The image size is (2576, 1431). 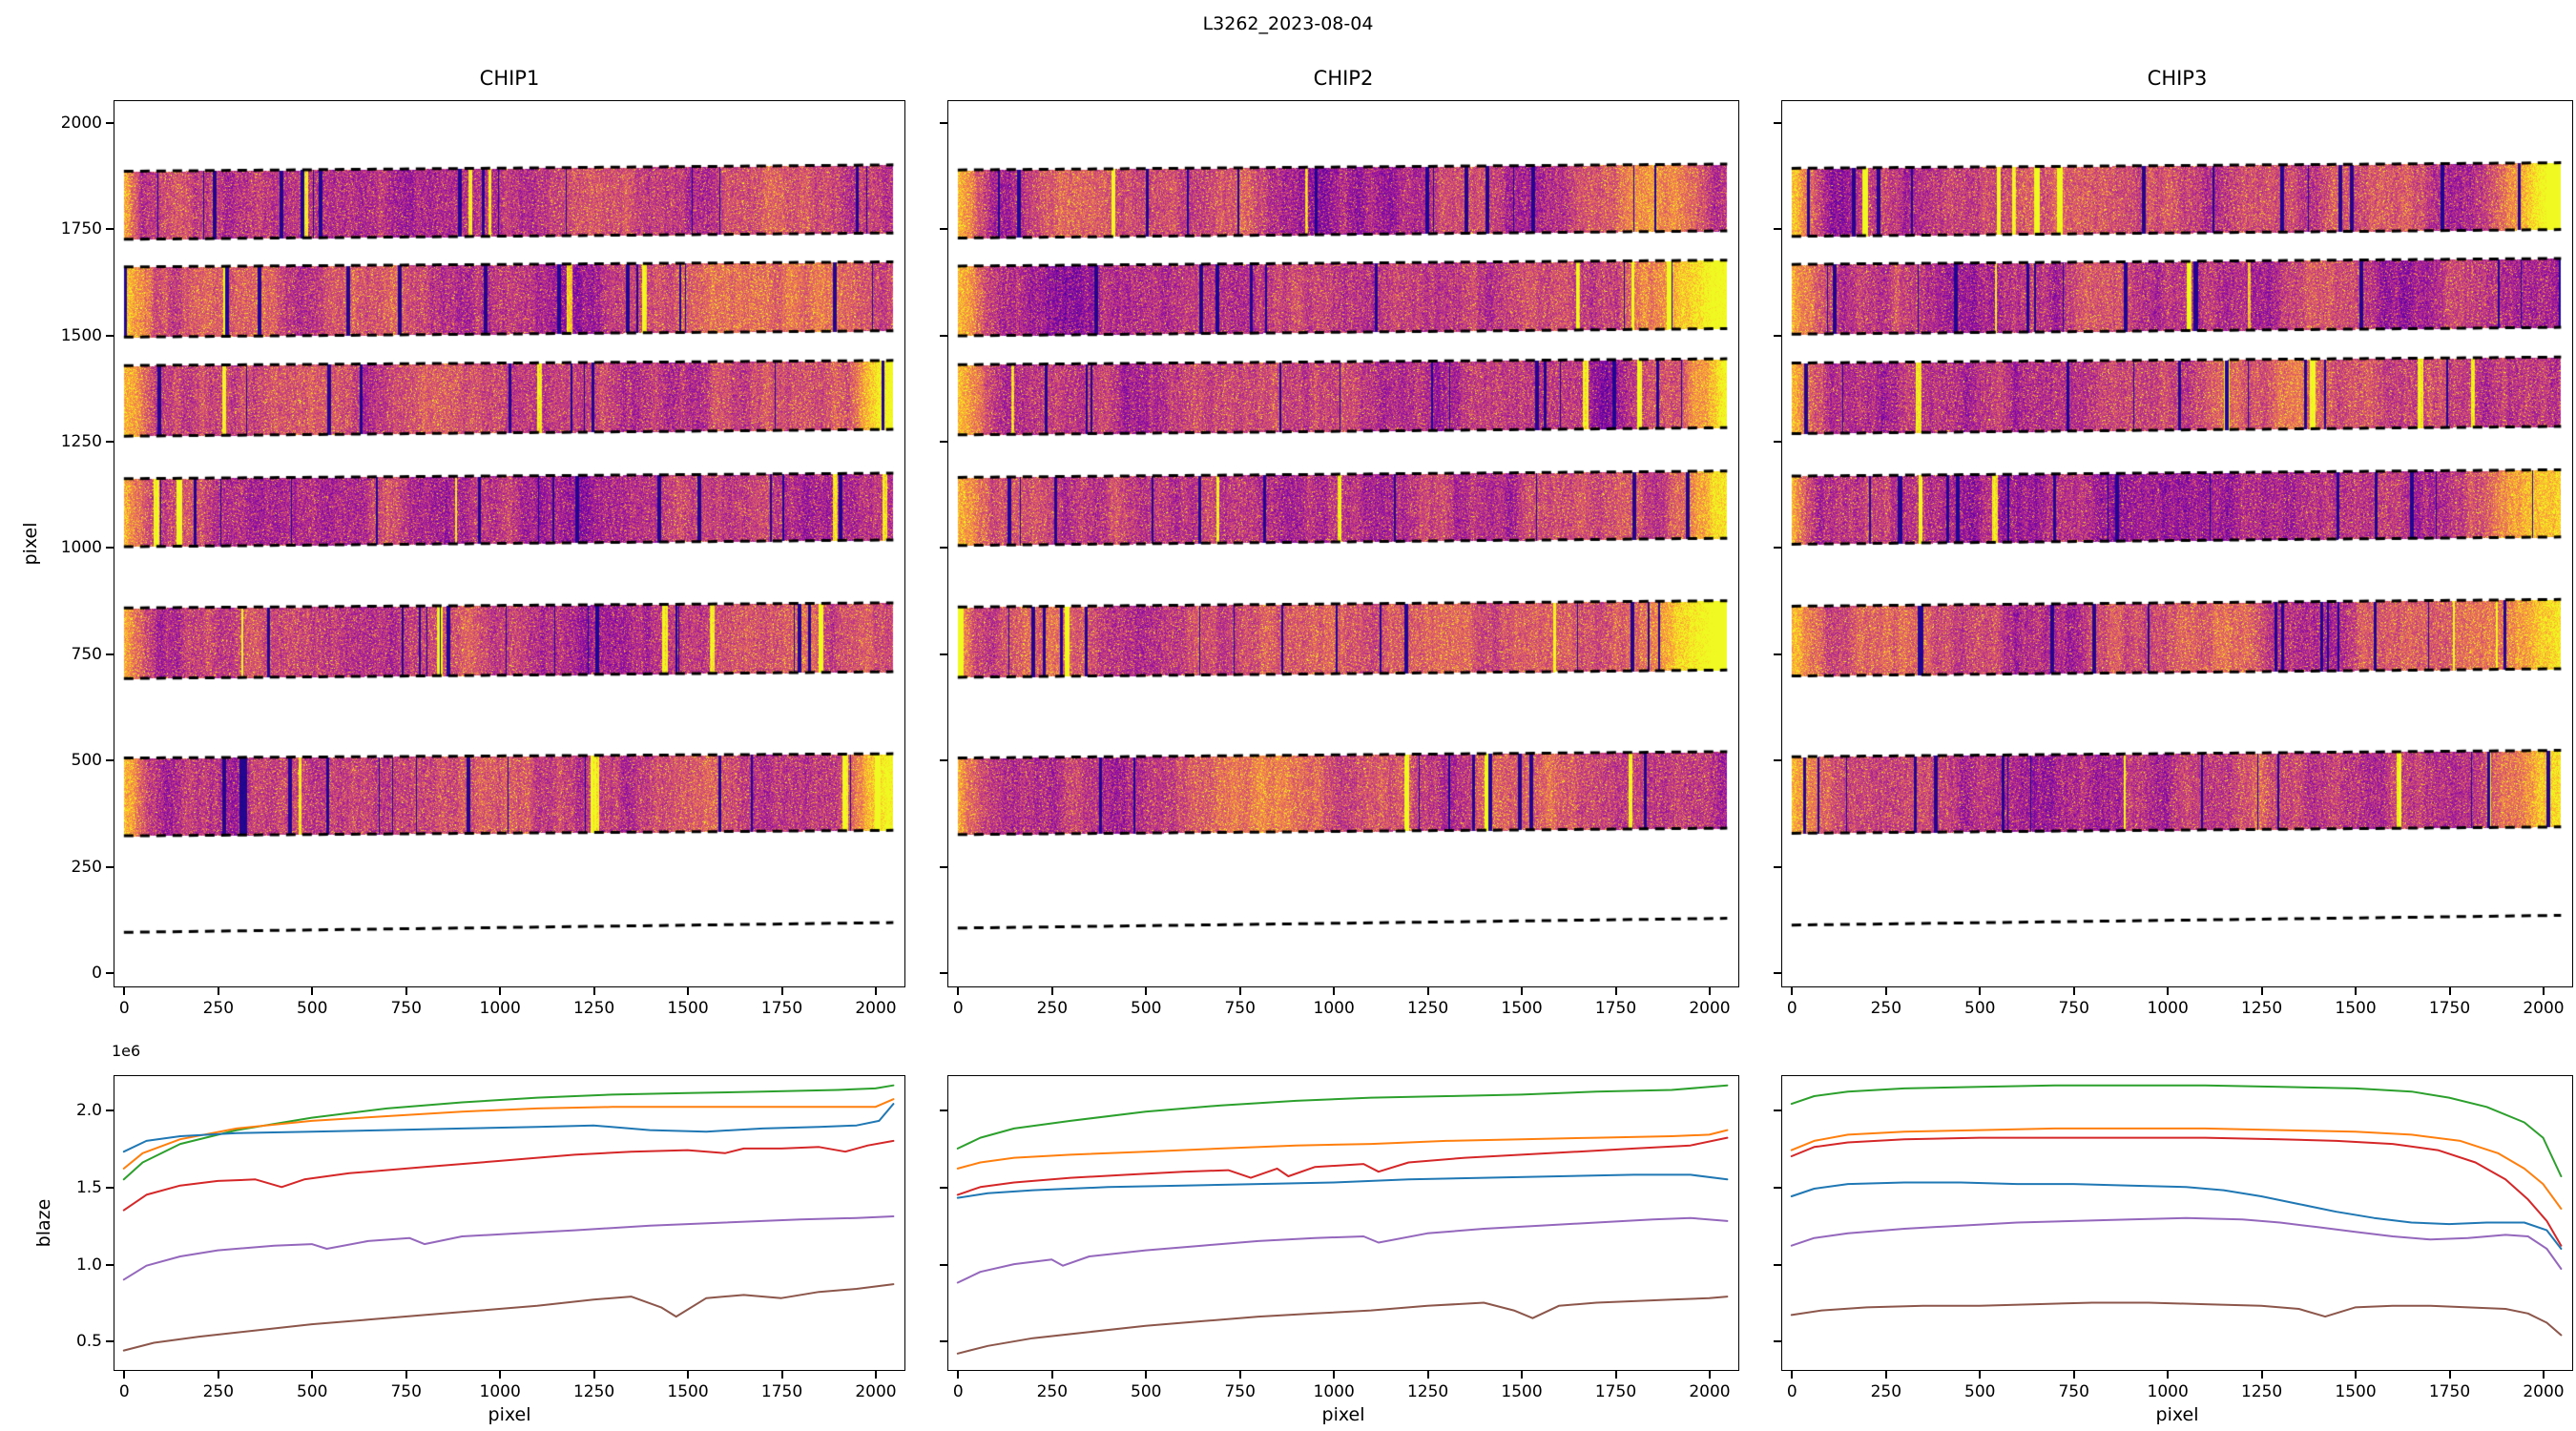 What do you see at coordinates (2176, 1243) in the screenshot?
I see `blaze-series-purple` at bounding box center [2176, 1243].